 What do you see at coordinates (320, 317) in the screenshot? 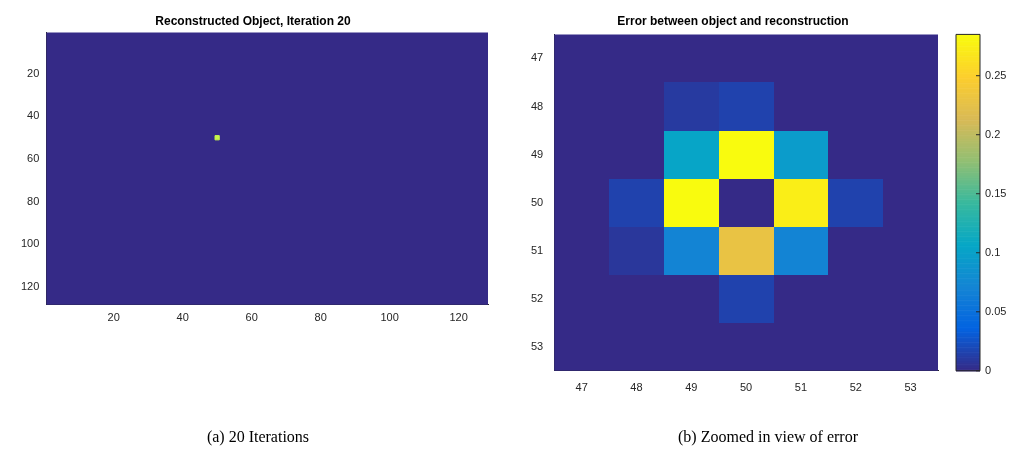
I see `x-tick-label: 80` at bounding box center [320, 317].